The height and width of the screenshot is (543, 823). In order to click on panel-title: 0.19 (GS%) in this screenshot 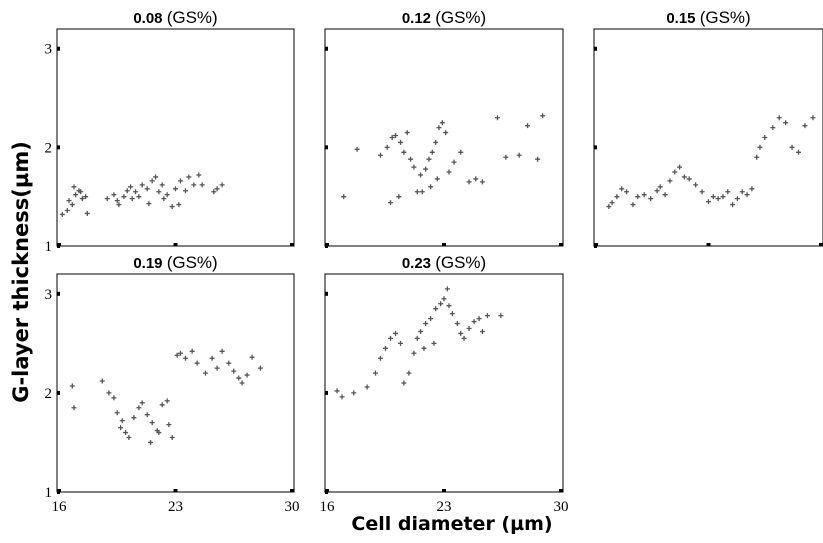, I will do `click(175, 262)`.